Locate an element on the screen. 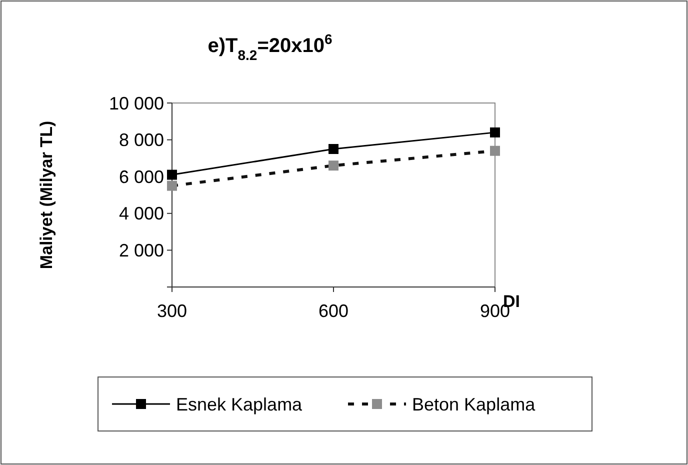  y-tick-label: 2 000 is located at coordinates (141, 250).